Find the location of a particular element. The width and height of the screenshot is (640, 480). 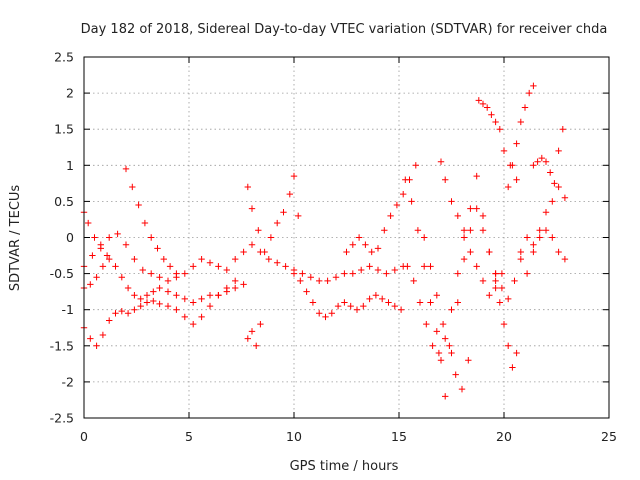

series-track-g is located at coordinates (254, 334).